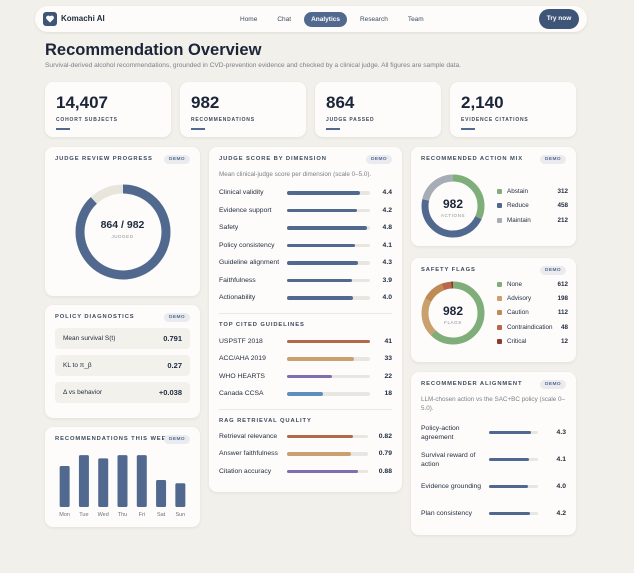 This screenshot has height=573, width=634. I want to click on divider, so click(305, 313).